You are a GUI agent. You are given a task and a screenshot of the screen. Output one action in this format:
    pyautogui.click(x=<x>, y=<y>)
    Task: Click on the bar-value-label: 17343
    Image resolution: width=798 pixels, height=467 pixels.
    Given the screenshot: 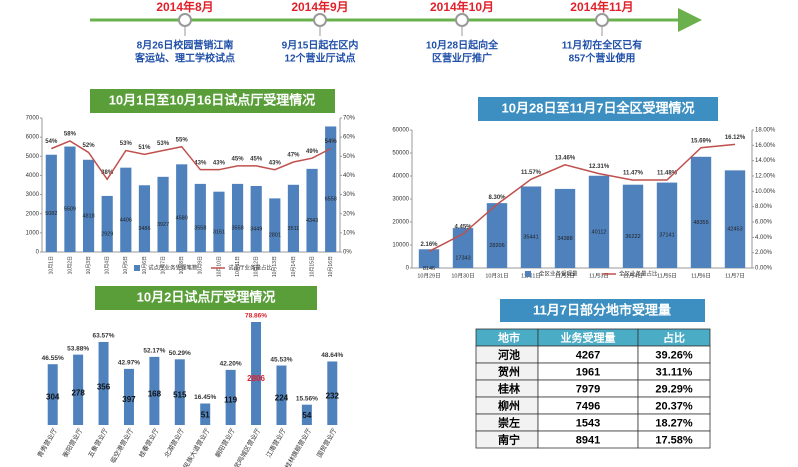 What is the action you would take?
    pyautogui.click(x=462, y=259)
    